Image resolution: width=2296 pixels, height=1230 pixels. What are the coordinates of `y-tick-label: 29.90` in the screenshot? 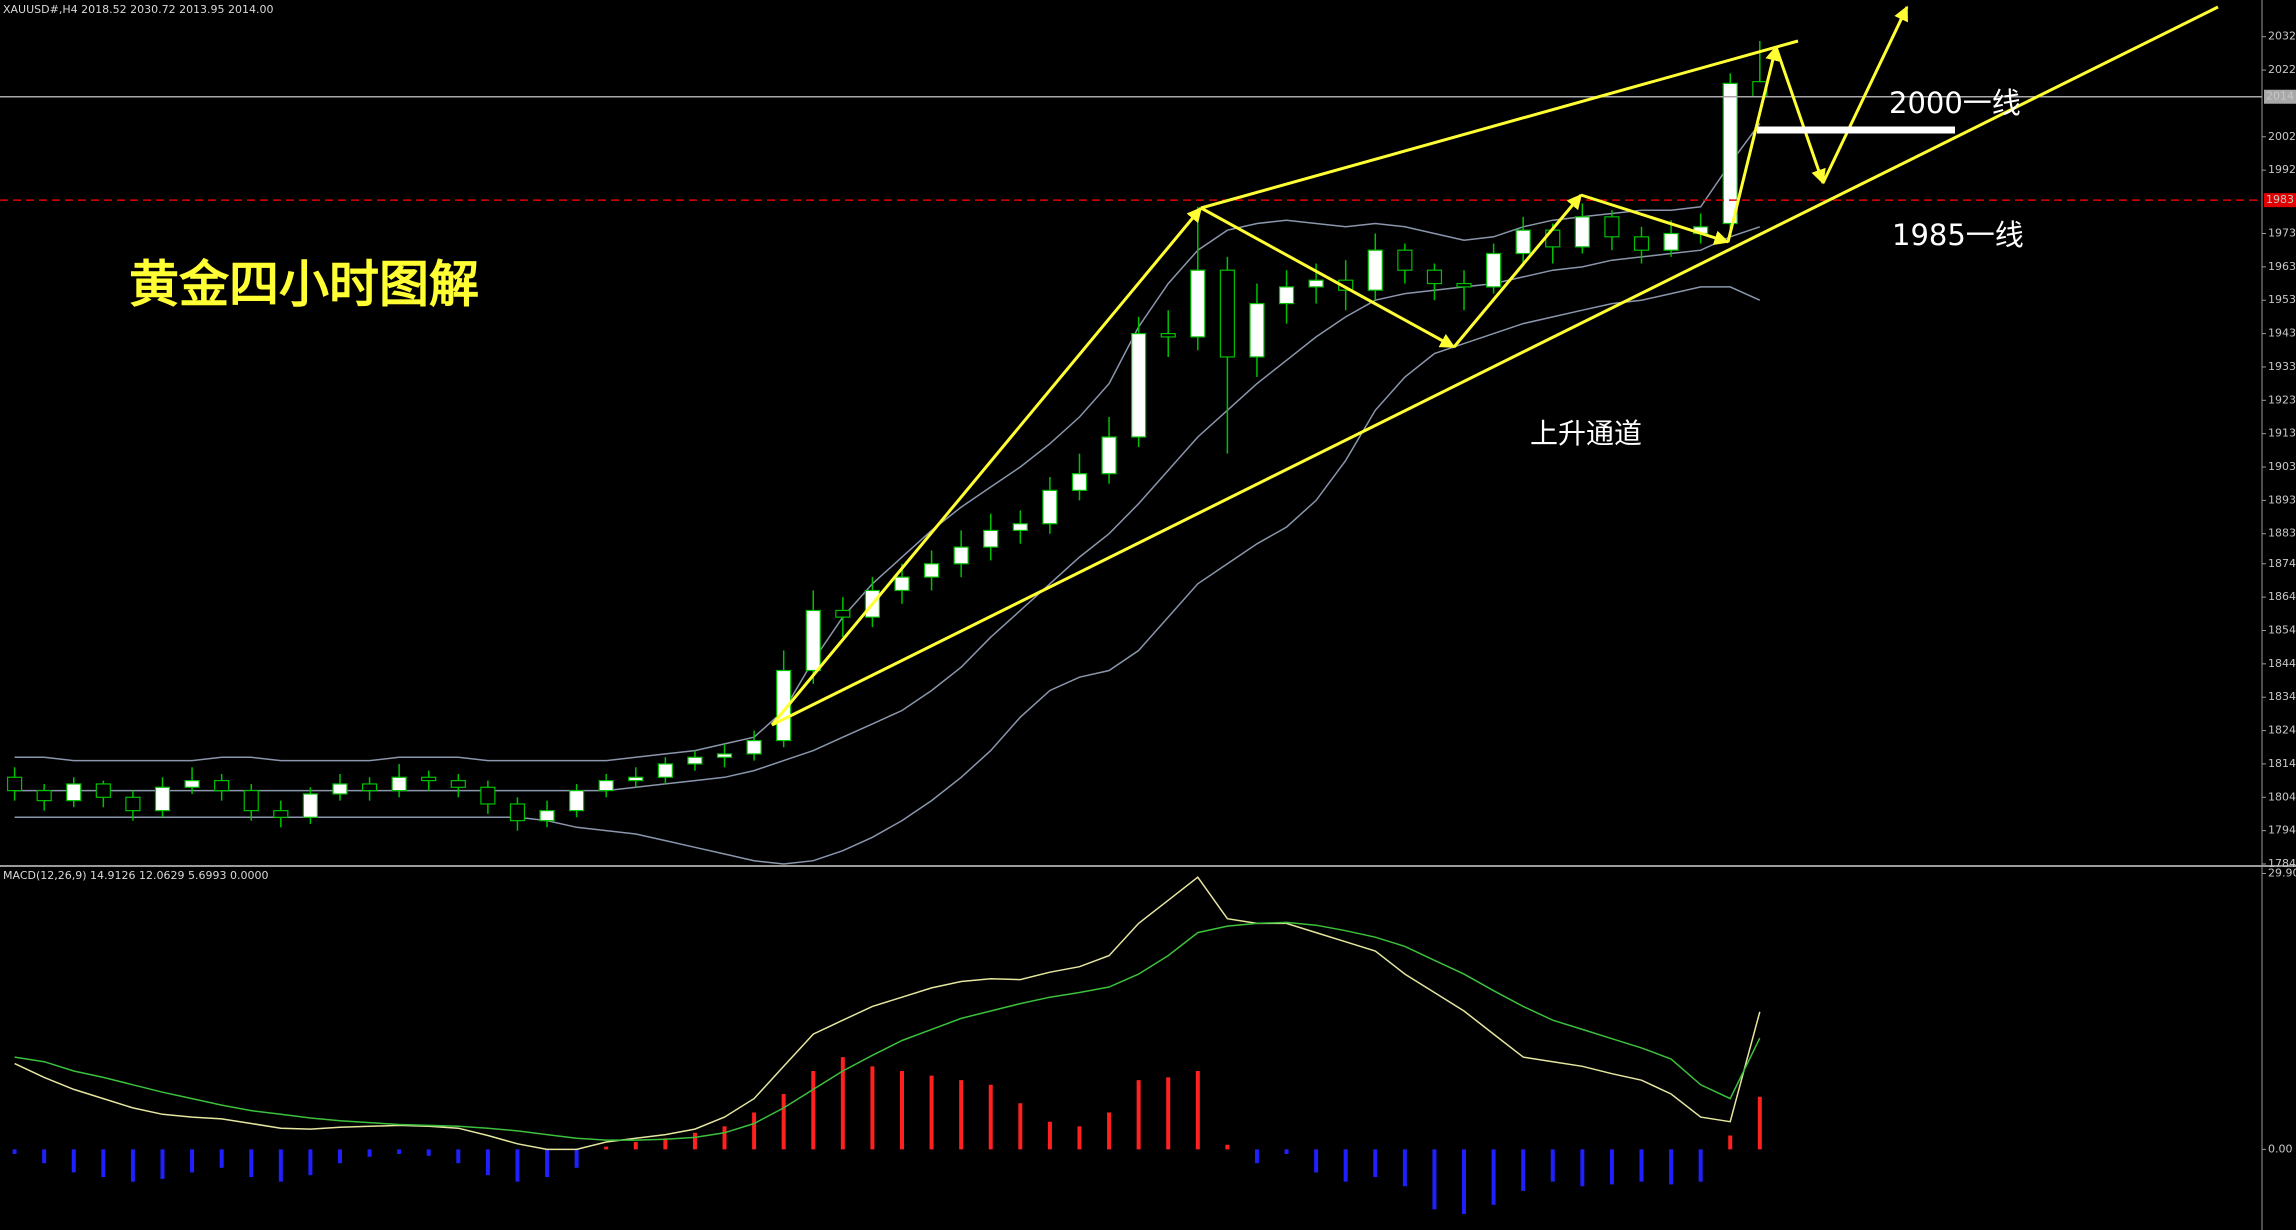 It's located at (2282, 873).